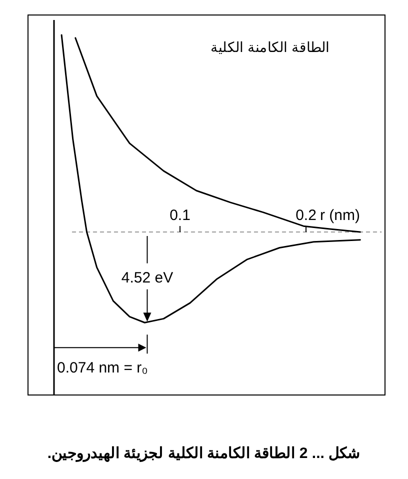  What do you see at coordinates (340, 215) in the screenshot?
I see `x-axis-title: r (nm)` at bounding box center [340, 215].